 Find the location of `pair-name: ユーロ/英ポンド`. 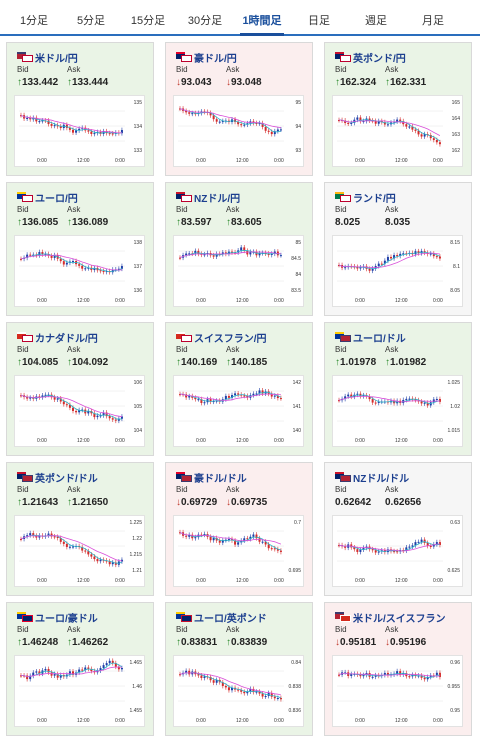

pair-name: ユーロ/英ポンド is located at coordinates (230, 619).